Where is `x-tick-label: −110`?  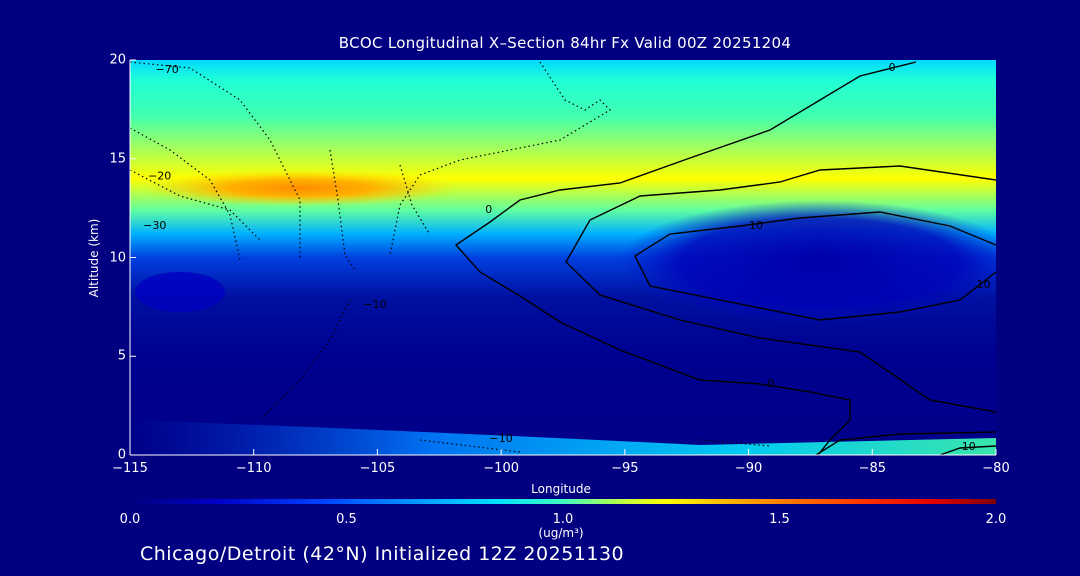
x-tick-label: −110 is located at coordinates (253, 468).